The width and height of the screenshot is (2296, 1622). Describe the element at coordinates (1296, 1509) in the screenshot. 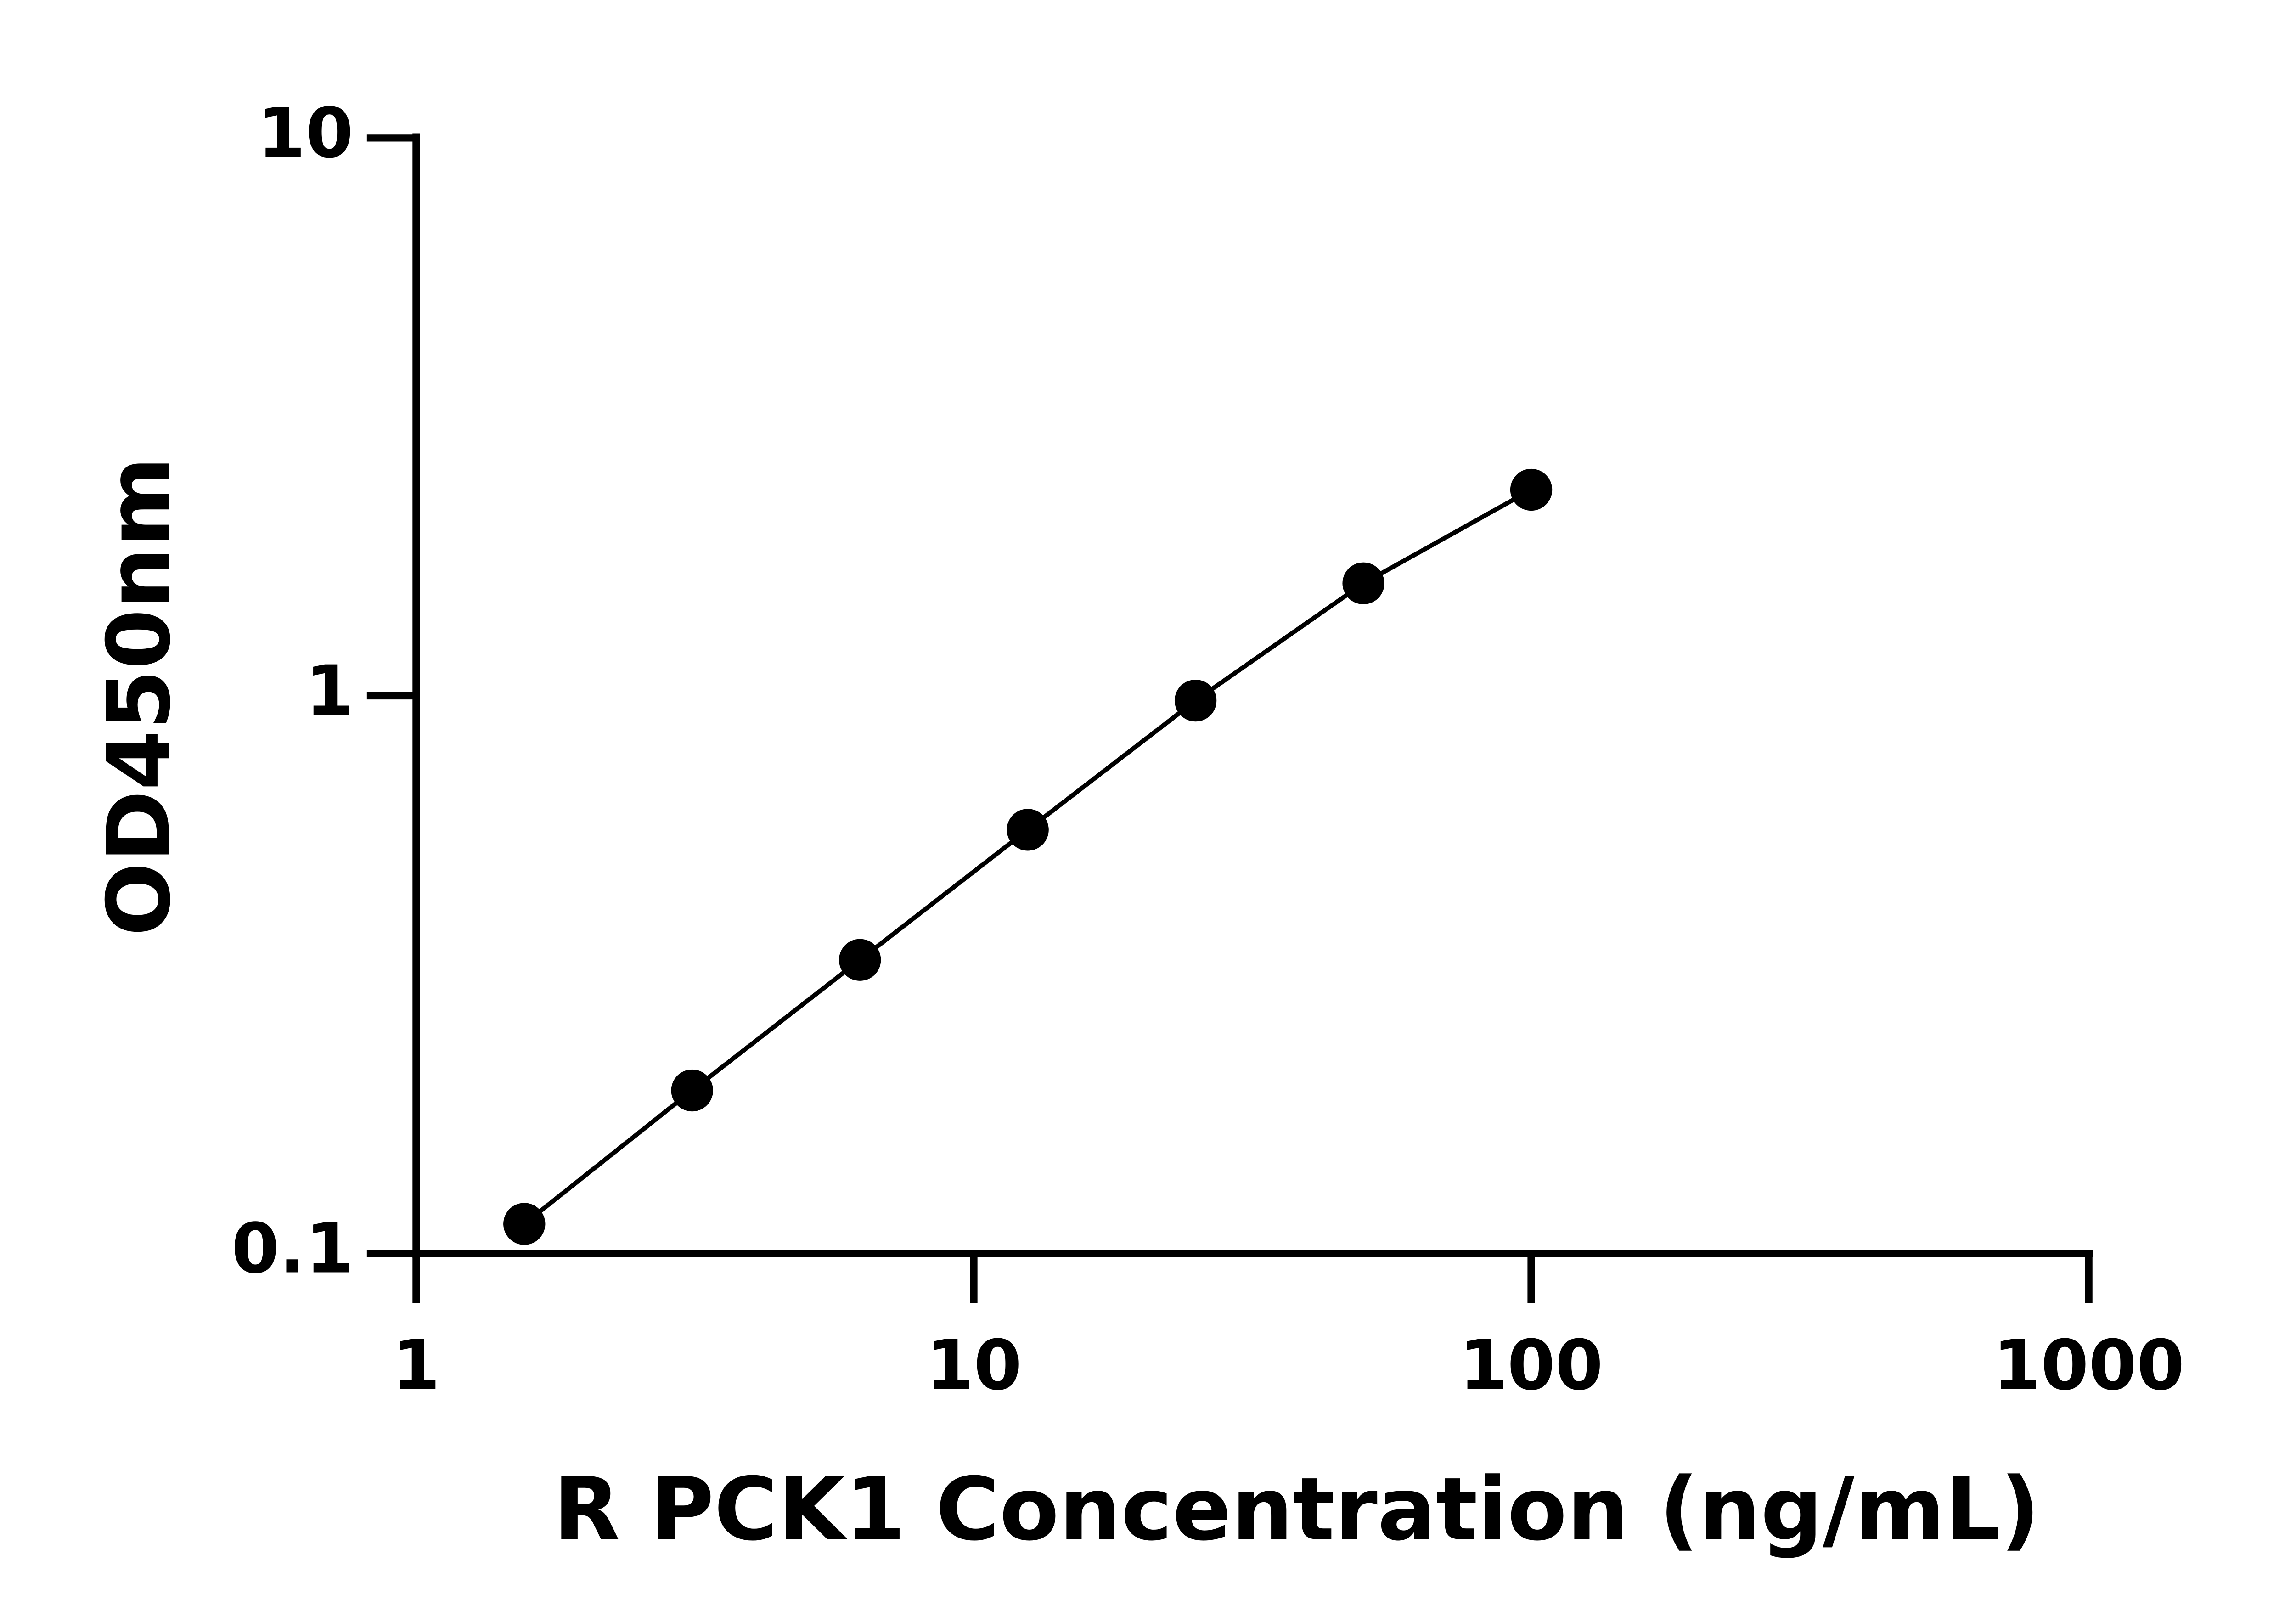

I see `x-axis-title: R PCK1 Concentration (ng/mL)` at that location.